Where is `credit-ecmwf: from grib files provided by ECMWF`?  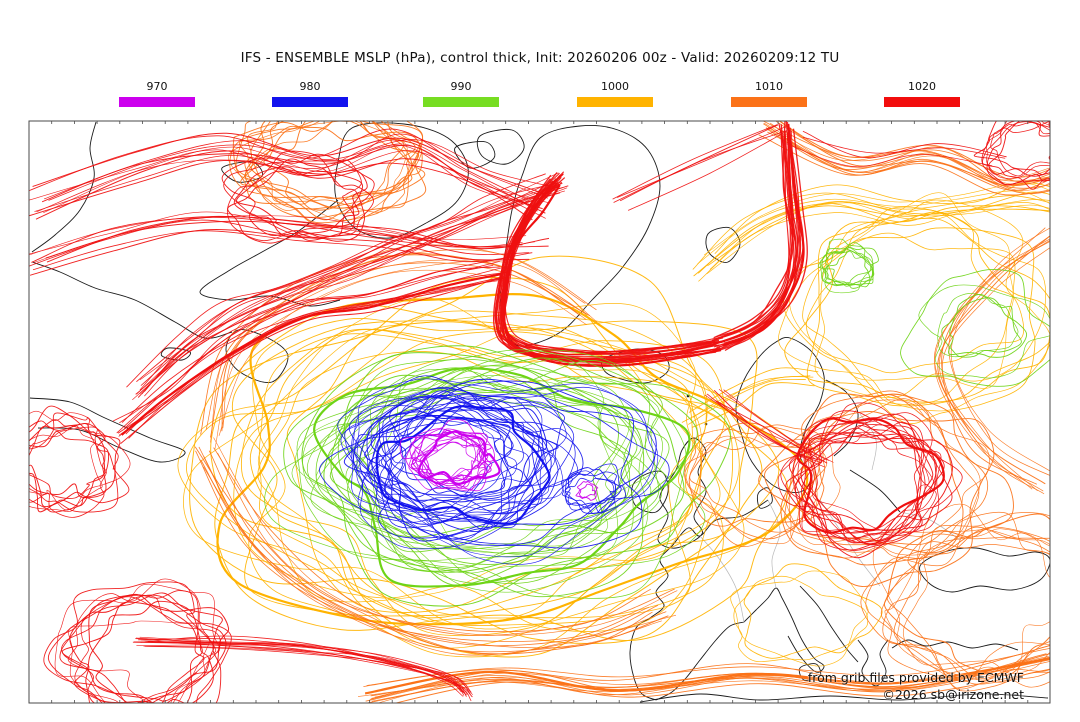 credit-ecmwf: from grib files provided by ECMWF is located at coordinates (915, 677).